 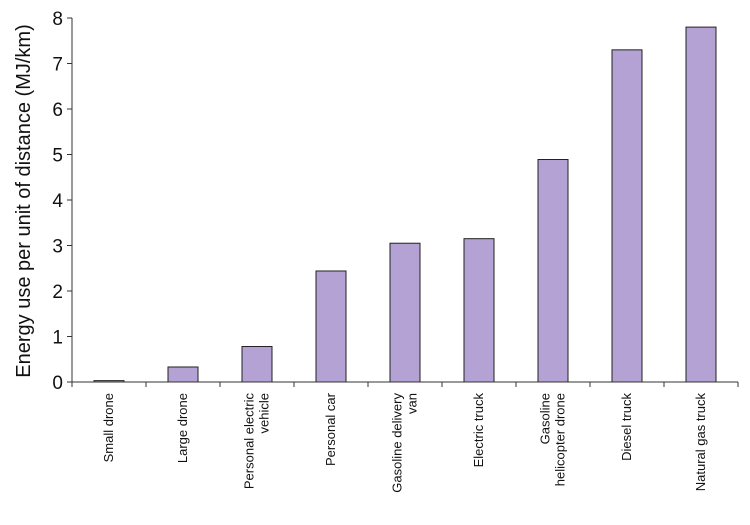 What do you see at coordinates (57, 19) in the screenshot?
I see `y-tick-label: 8` at bounding box center [57, 19].